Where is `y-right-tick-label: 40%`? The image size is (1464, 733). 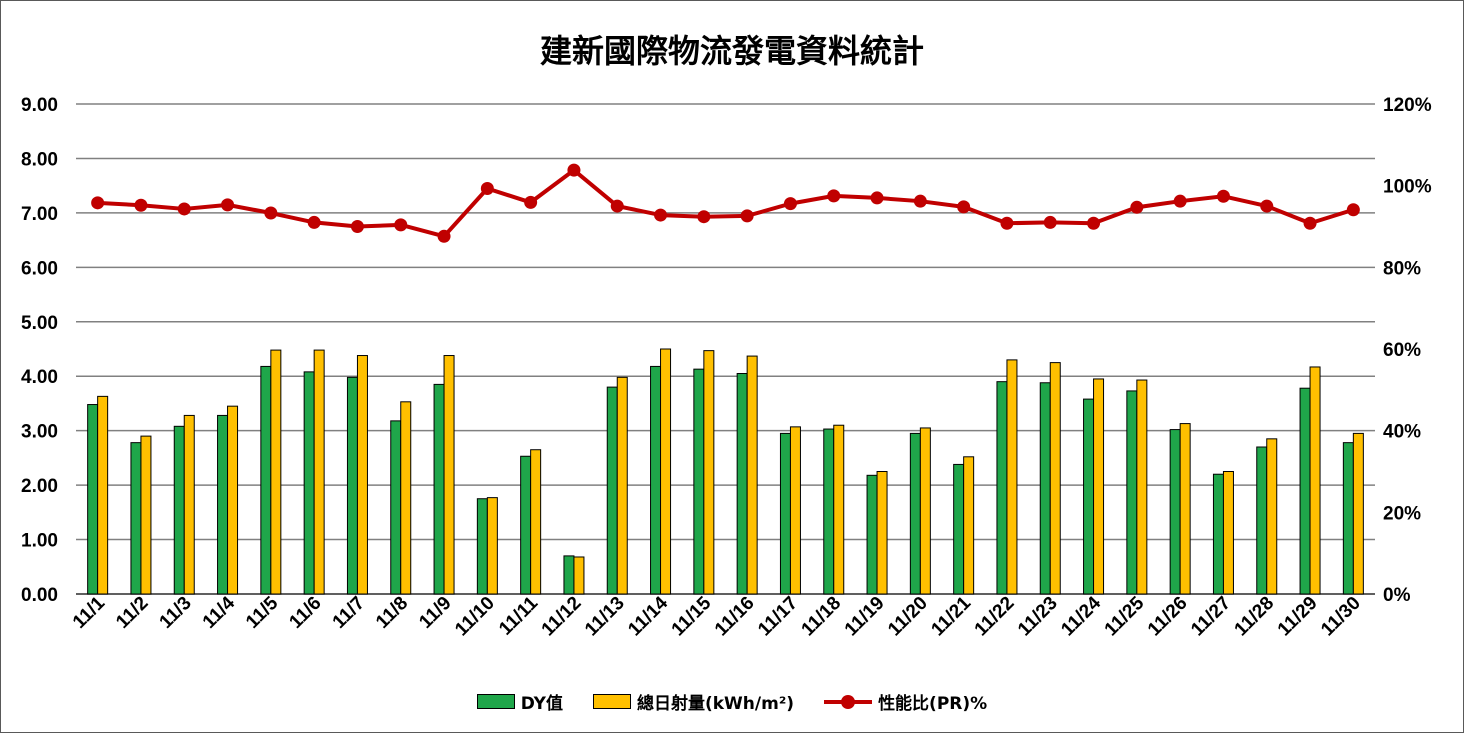
y-right-tick-label: 40% is located at coordinates (1402, 432).